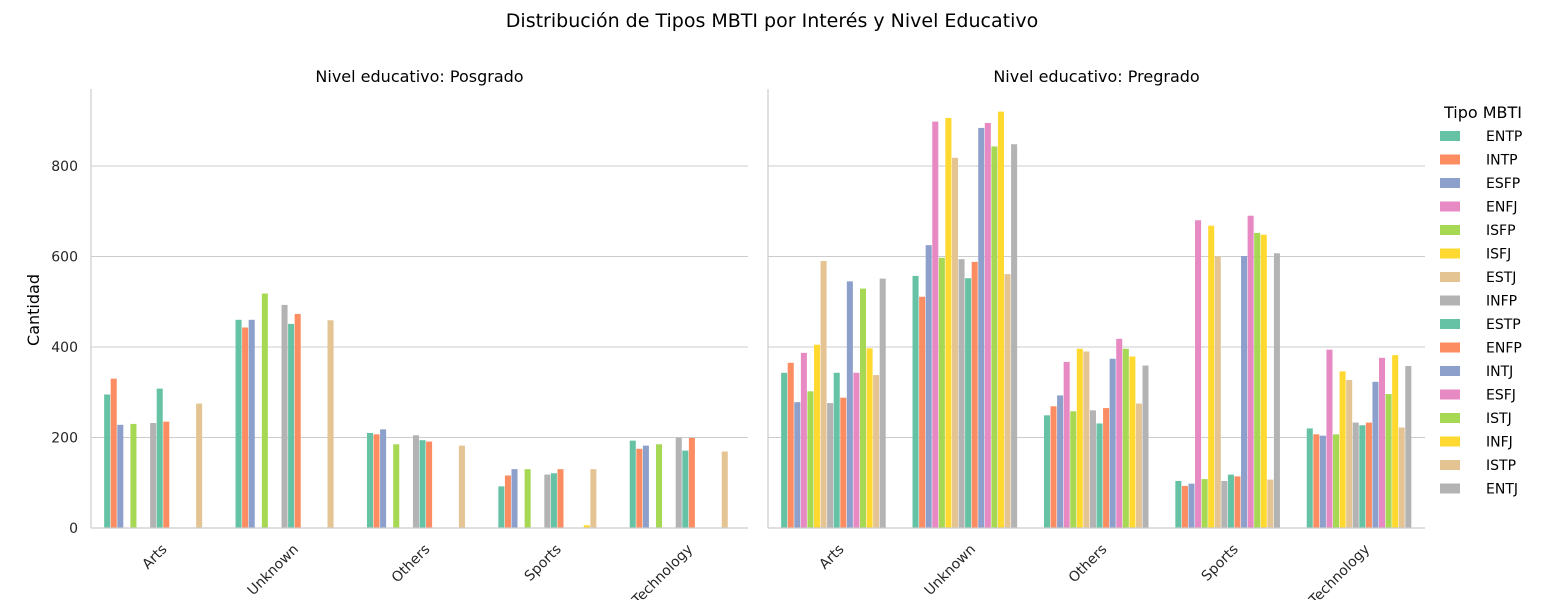 The height and width of the screenshot is (600, 1545). I want to click on bar-unknown-intp, so click(922, 412).